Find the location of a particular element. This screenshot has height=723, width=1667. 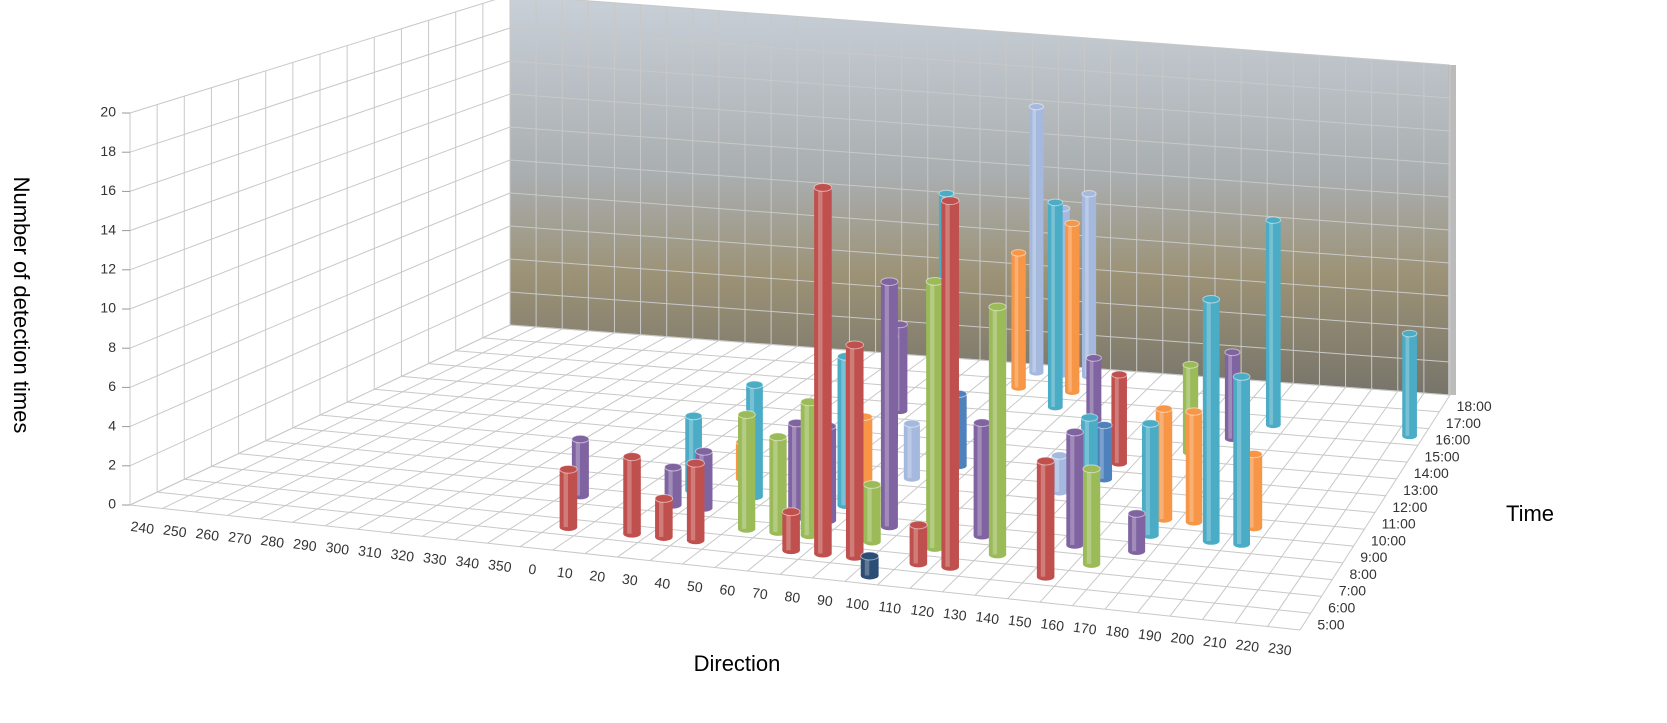

y-axis-title: Number of detection times is located at coordinates (21, 305).